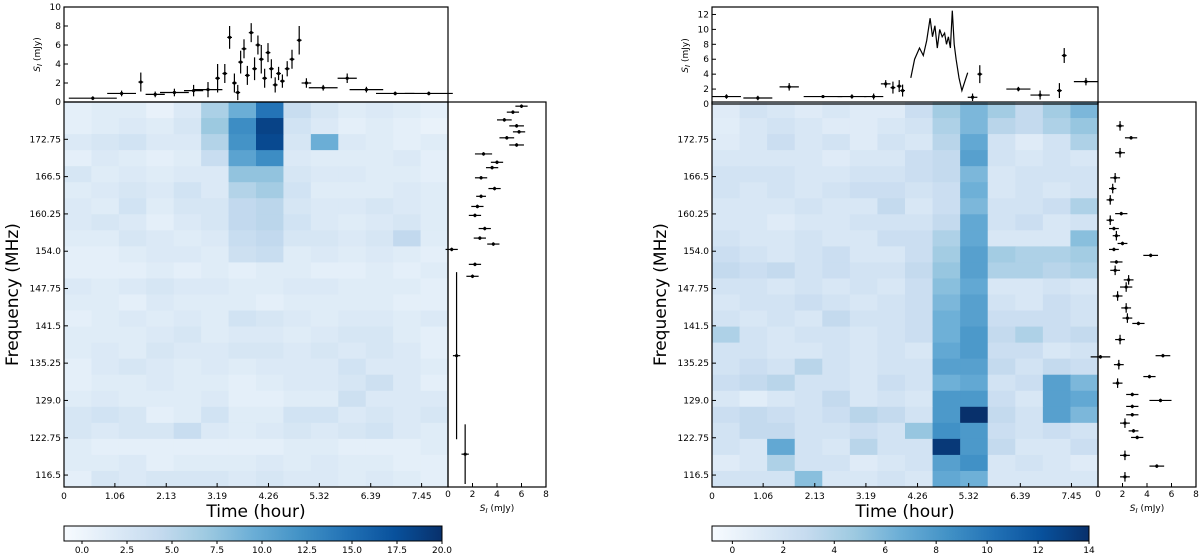 The image size is (1200, 554). What do you see at coordinates (696, 401) in the screenshot?
I see `right-y-tick-label: 129.0` at bounding box center [696, 401].